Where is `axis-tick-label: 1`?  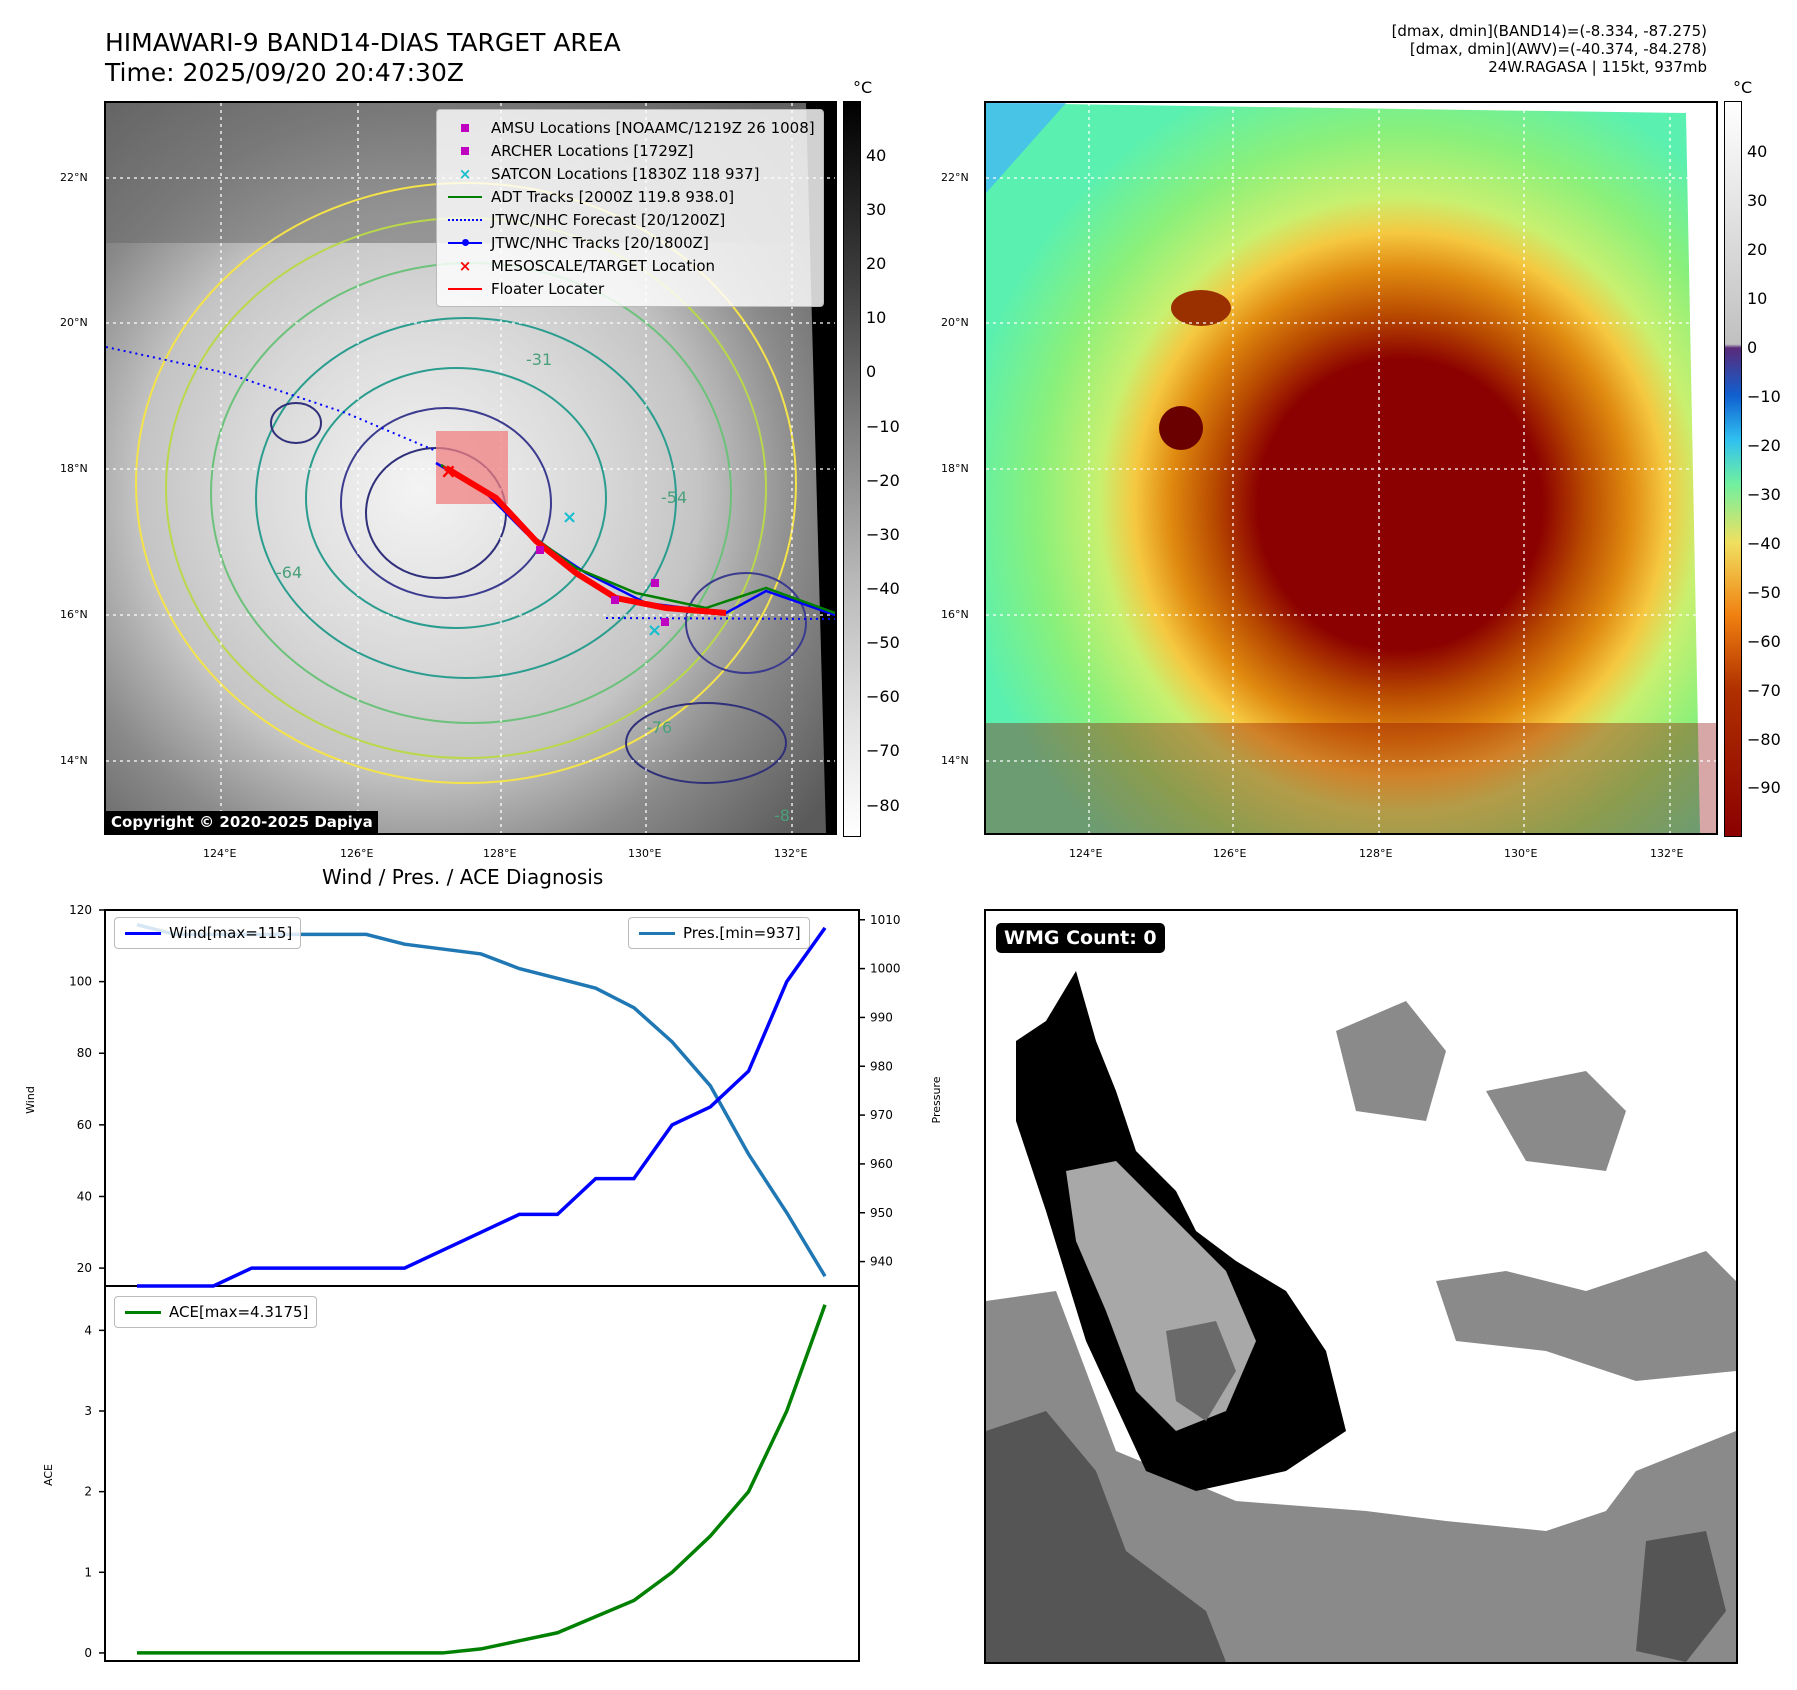
axis-tick-label: 1 is located at coordinates (88, 1572).